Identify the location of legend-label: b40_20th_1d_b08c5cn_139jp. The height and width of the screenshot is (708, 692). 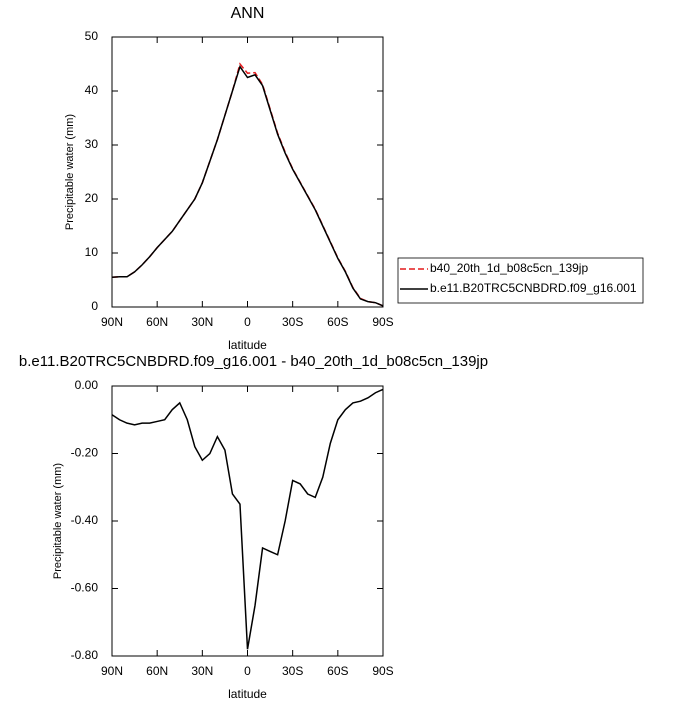
(509, 268).